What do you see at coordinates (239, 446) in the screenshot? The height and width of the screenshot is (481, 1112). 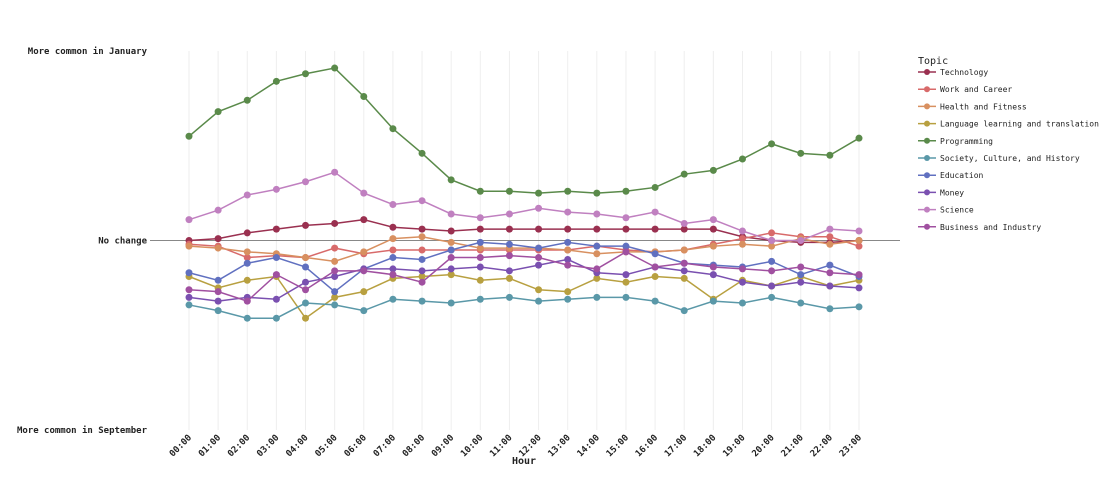 I see `x-tick-label: 02:00` at bounding box center [239, 446].